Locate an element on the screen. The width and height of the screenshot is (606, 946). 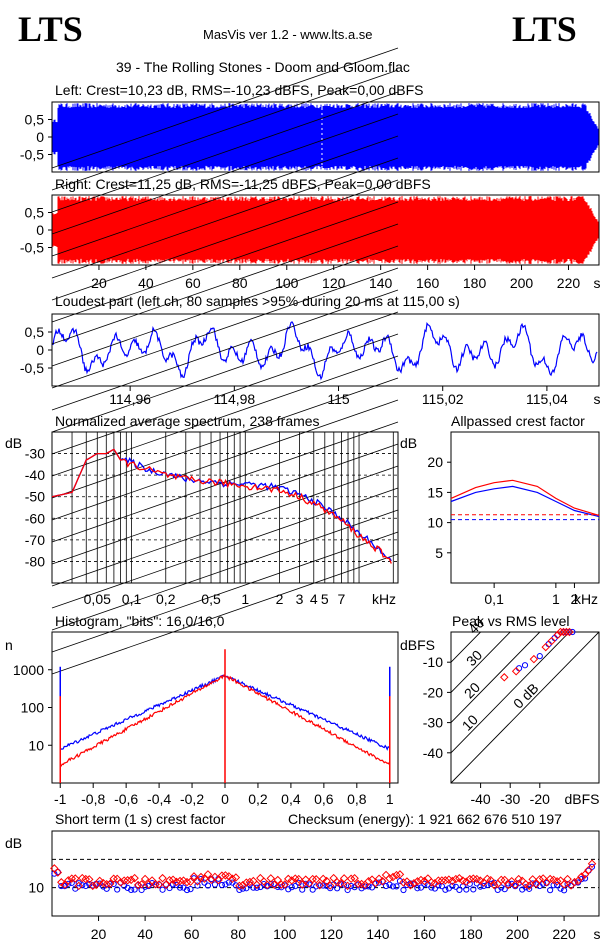
spectrum-xtick-label: 2 is located at coordinates (280, 599).